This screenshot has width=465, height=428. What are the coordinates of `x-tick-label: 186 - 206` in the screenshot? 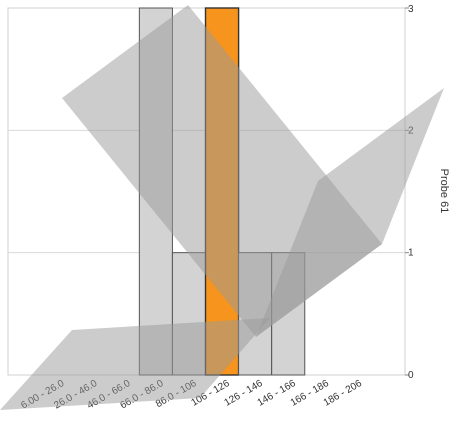 It's located at (343, 393).